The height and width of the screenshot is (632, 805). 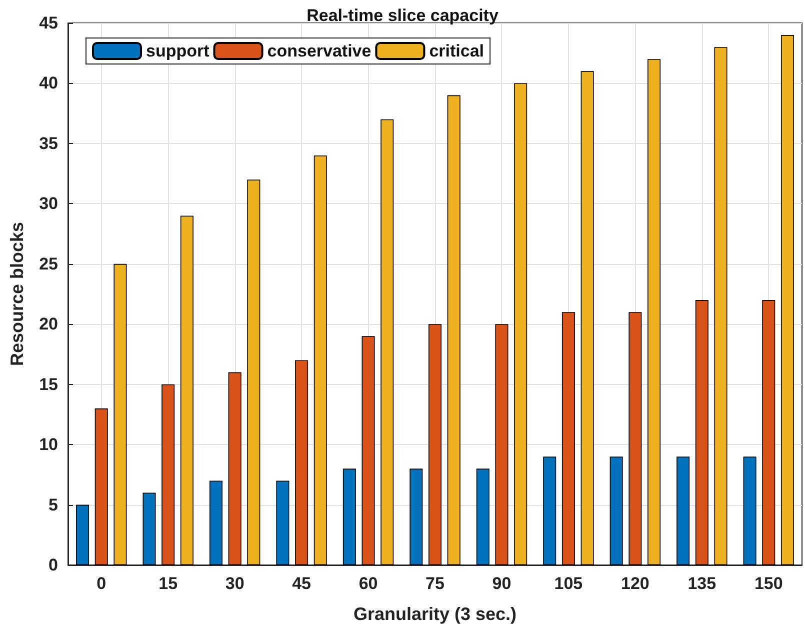 What do you see at coordinates (168, 583) in the screenshot?
I see `x-tick-label: 15` at bounding box center [168, 583].